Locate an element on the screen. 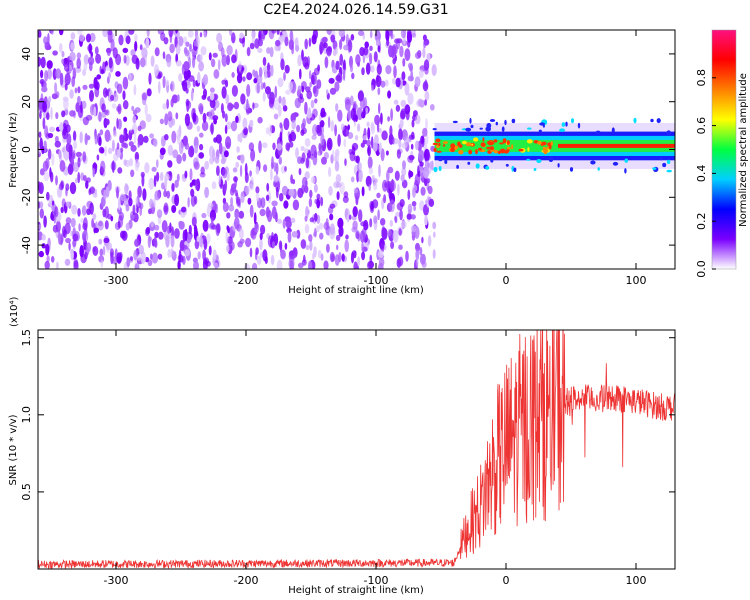  signal-band-inner is located at coordinates (554, 145).